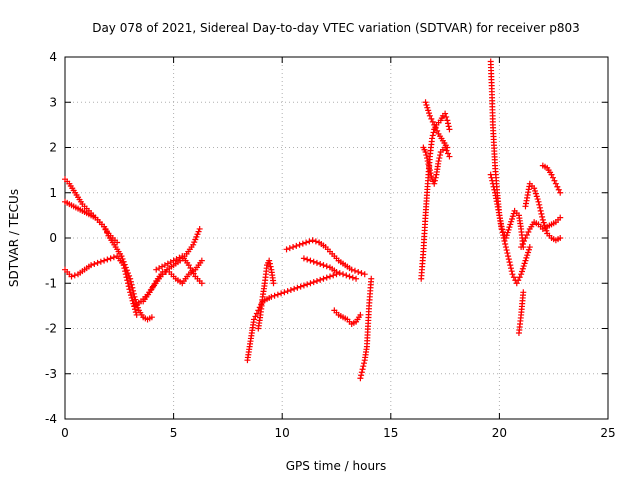  Describe the element at coordinates (53, 148) in the screenshot. I see `y-tick-label: 2` at that location.